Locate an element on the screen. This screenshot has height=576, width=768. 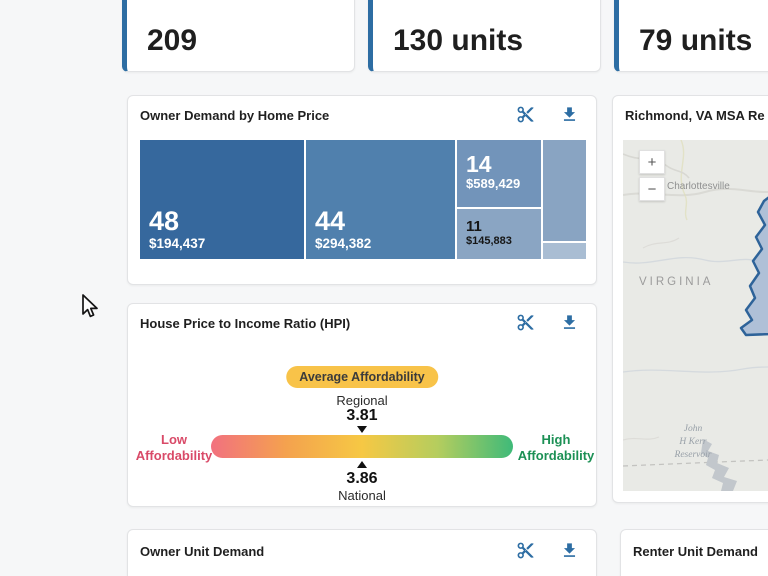
treemap-block: 44 $294,382 is located at coordinates (380, 199).